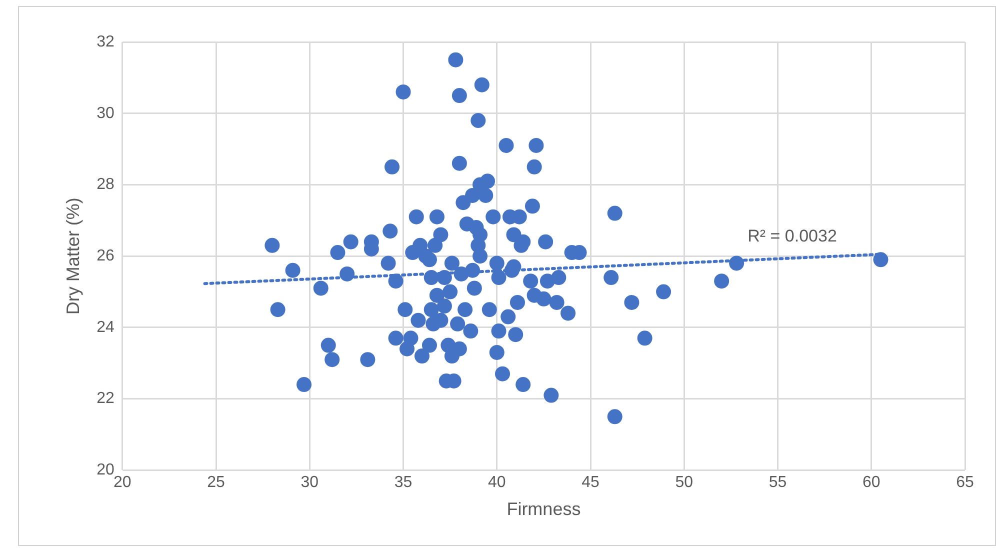 The width and height of the screenshot is (998, 554). Describe the element at coordinates (105, 41) in the screenshot. I see `y-tick-label: 32` at that location.